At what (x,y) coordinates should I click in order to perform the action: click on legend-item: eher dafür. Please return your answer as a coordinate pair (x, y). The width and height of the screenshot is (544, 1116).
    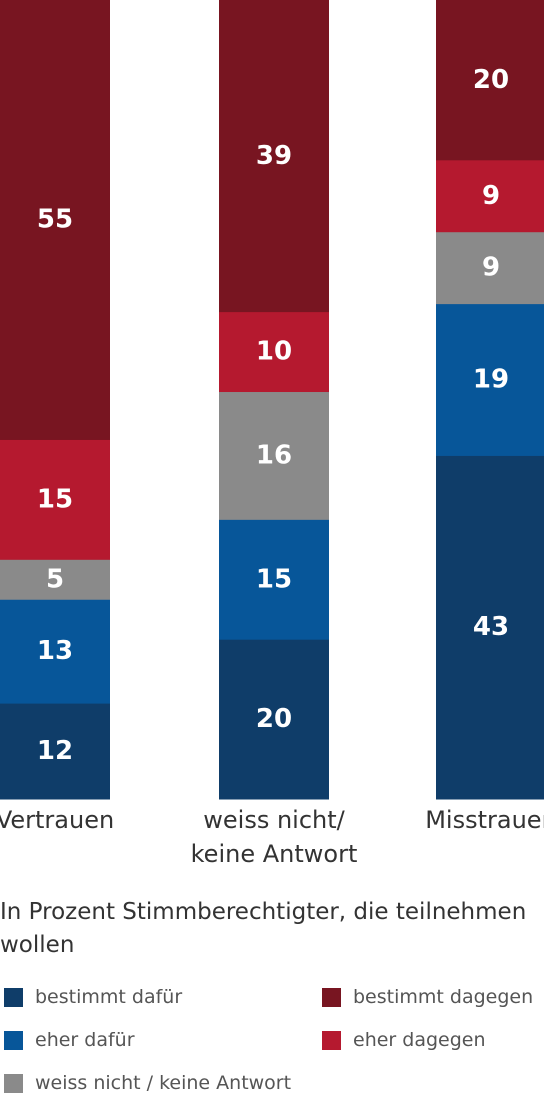
    Looking at the image, I should click on (69, 1040).